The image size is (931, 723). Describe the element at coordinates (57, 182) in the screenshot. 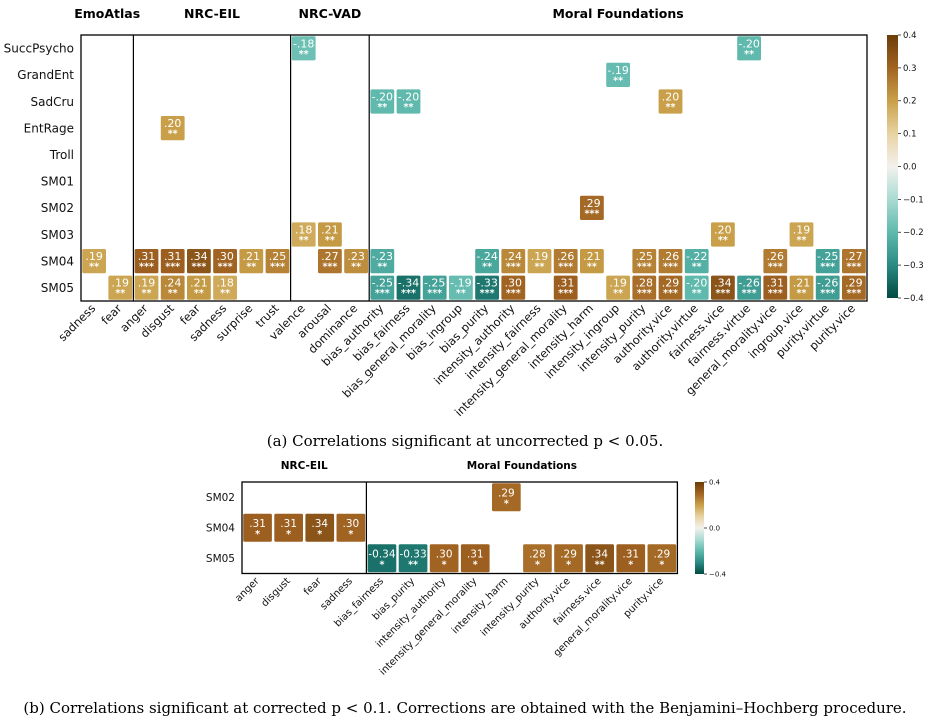

I see `row-label: SM01` at that location.